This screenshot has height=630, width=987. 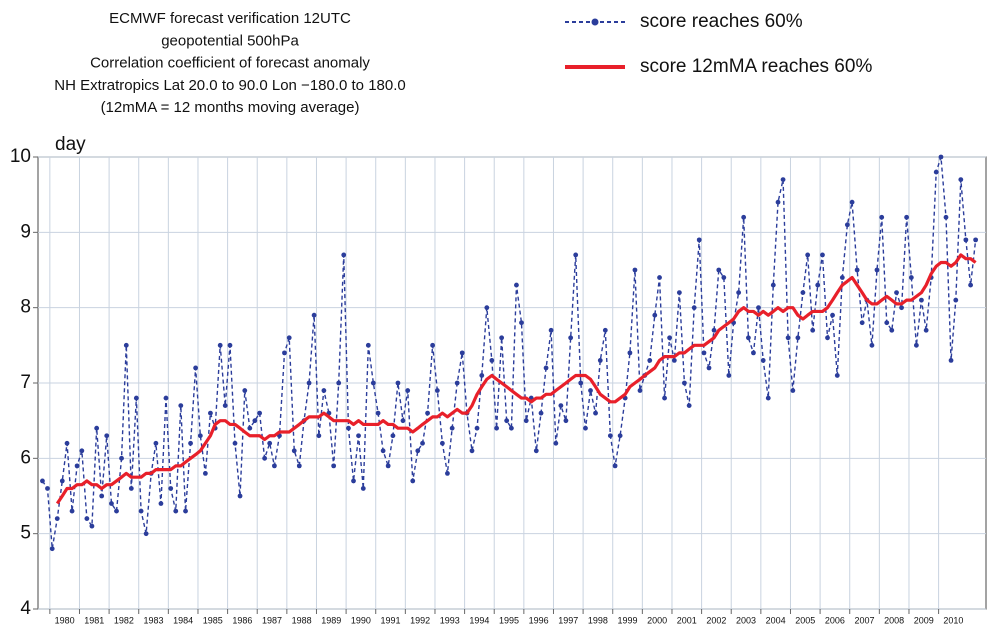 I want to click on y-axis-label: day, so click(x=70, y=144).